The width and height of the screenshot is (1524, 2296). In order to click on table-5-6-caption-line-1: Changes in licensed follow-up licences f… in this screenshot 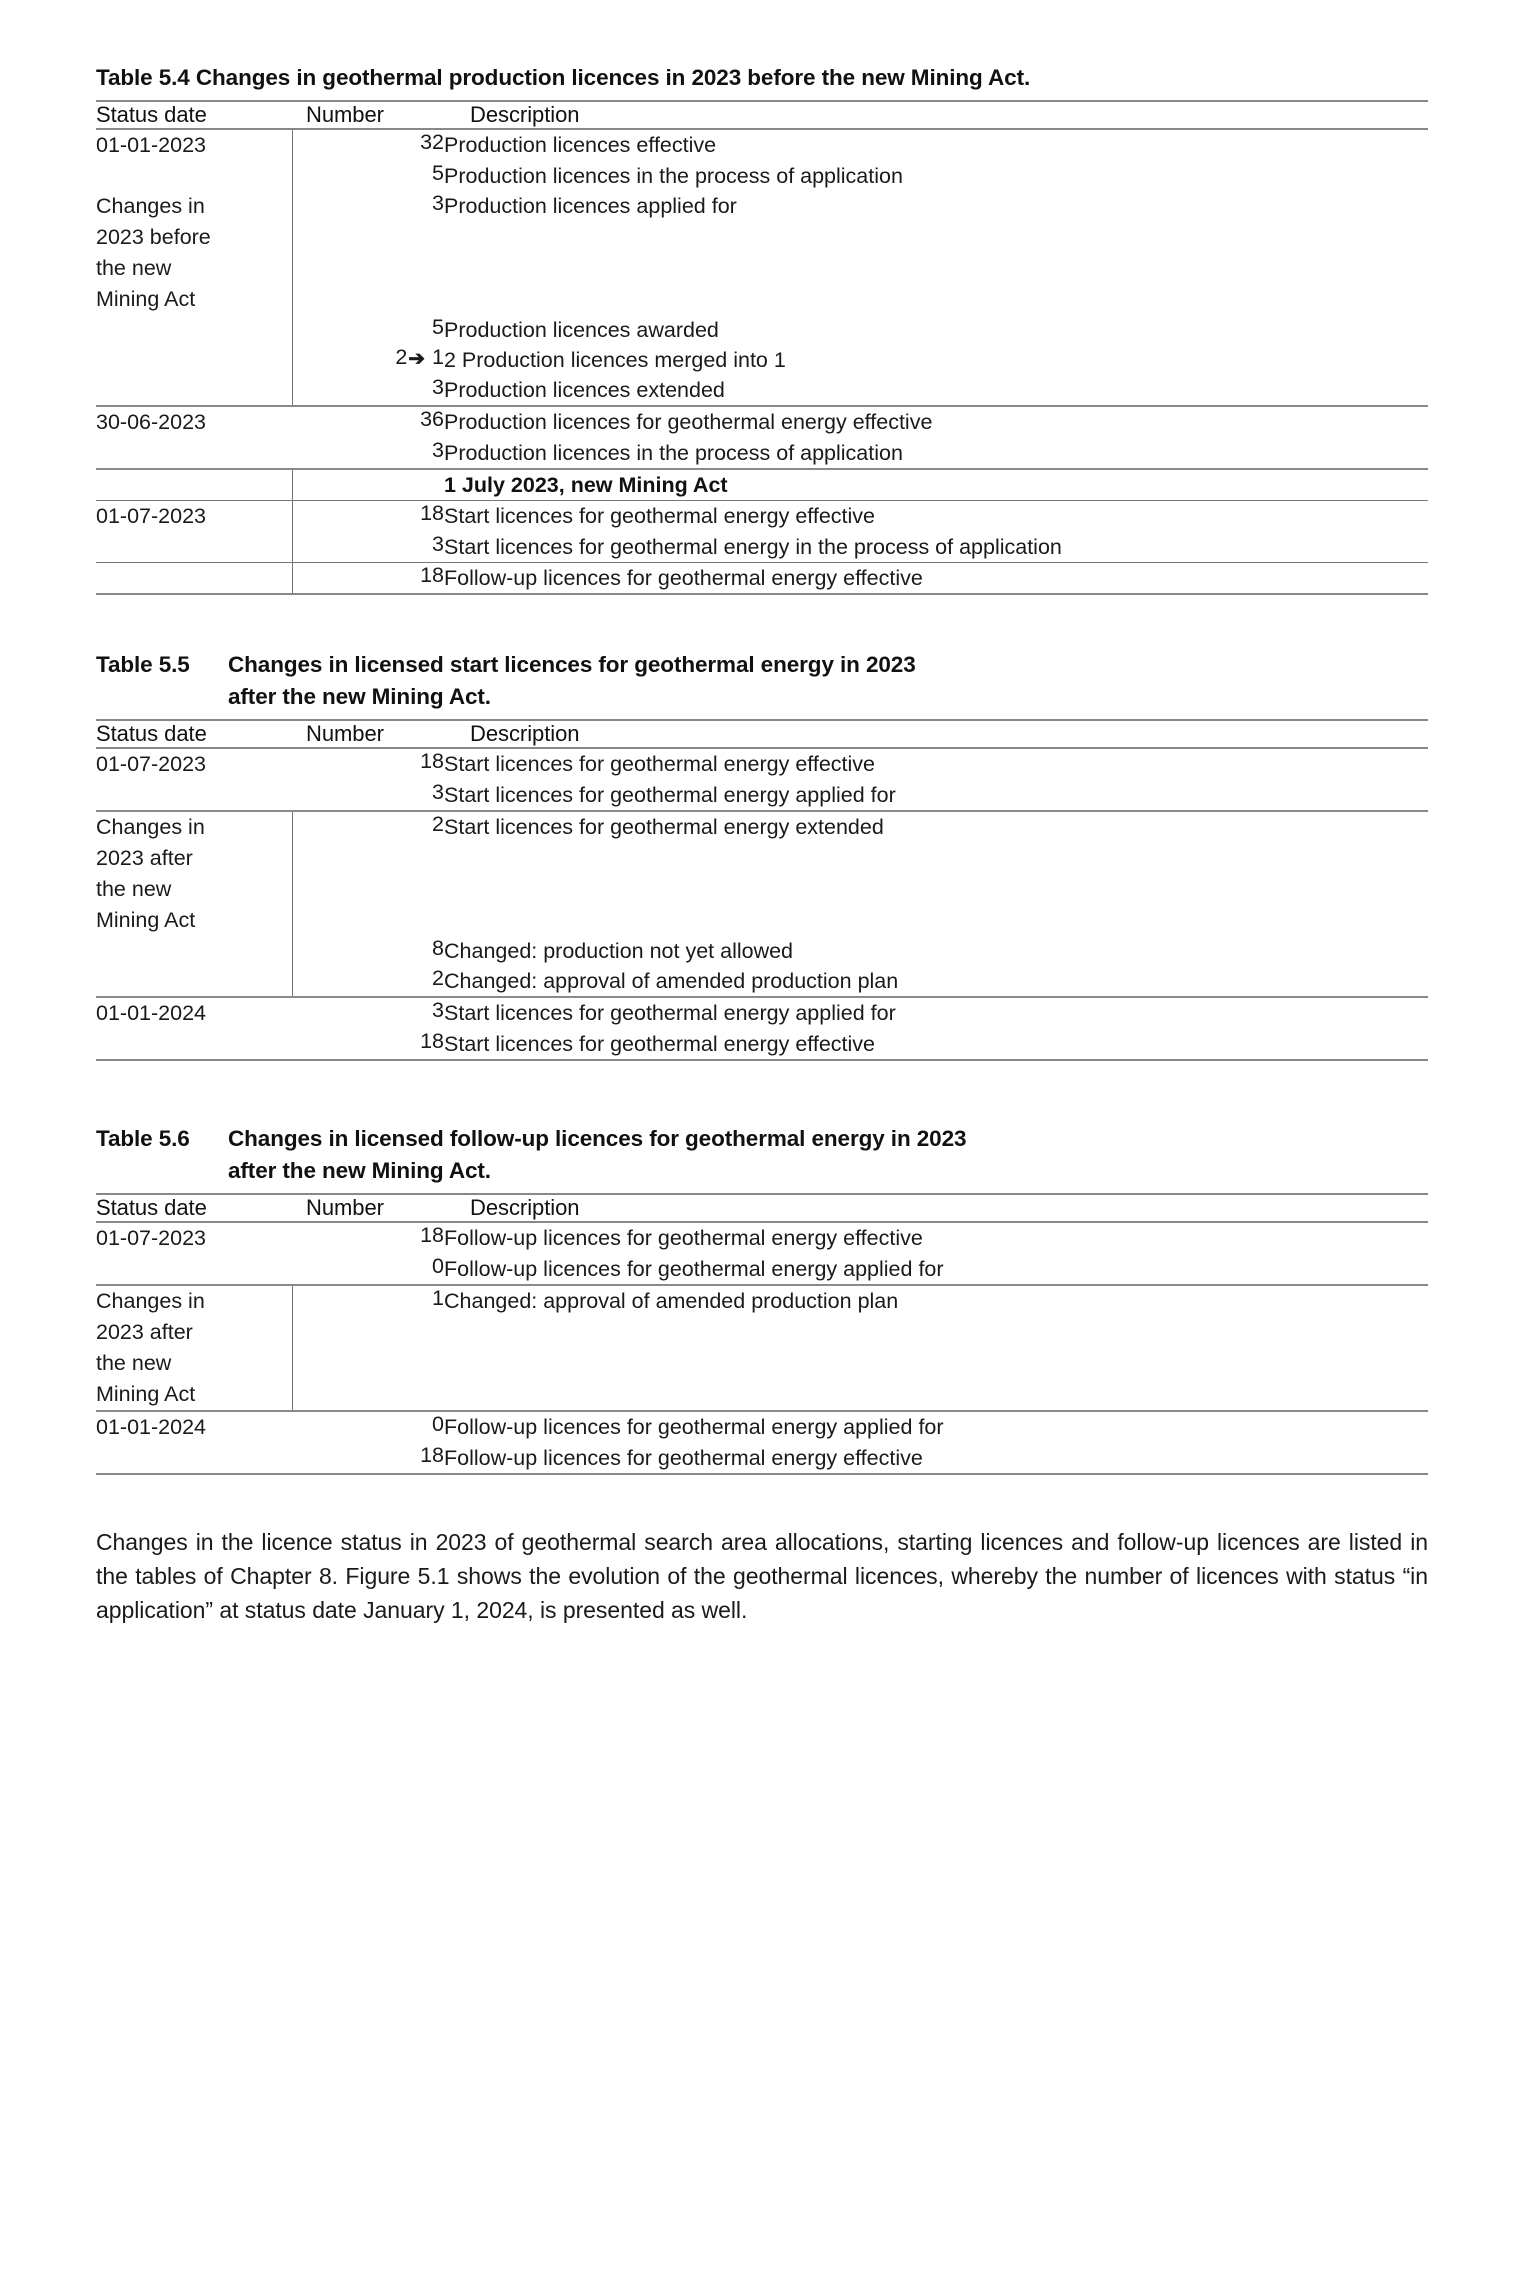, I will do `click(597, 1139)`.